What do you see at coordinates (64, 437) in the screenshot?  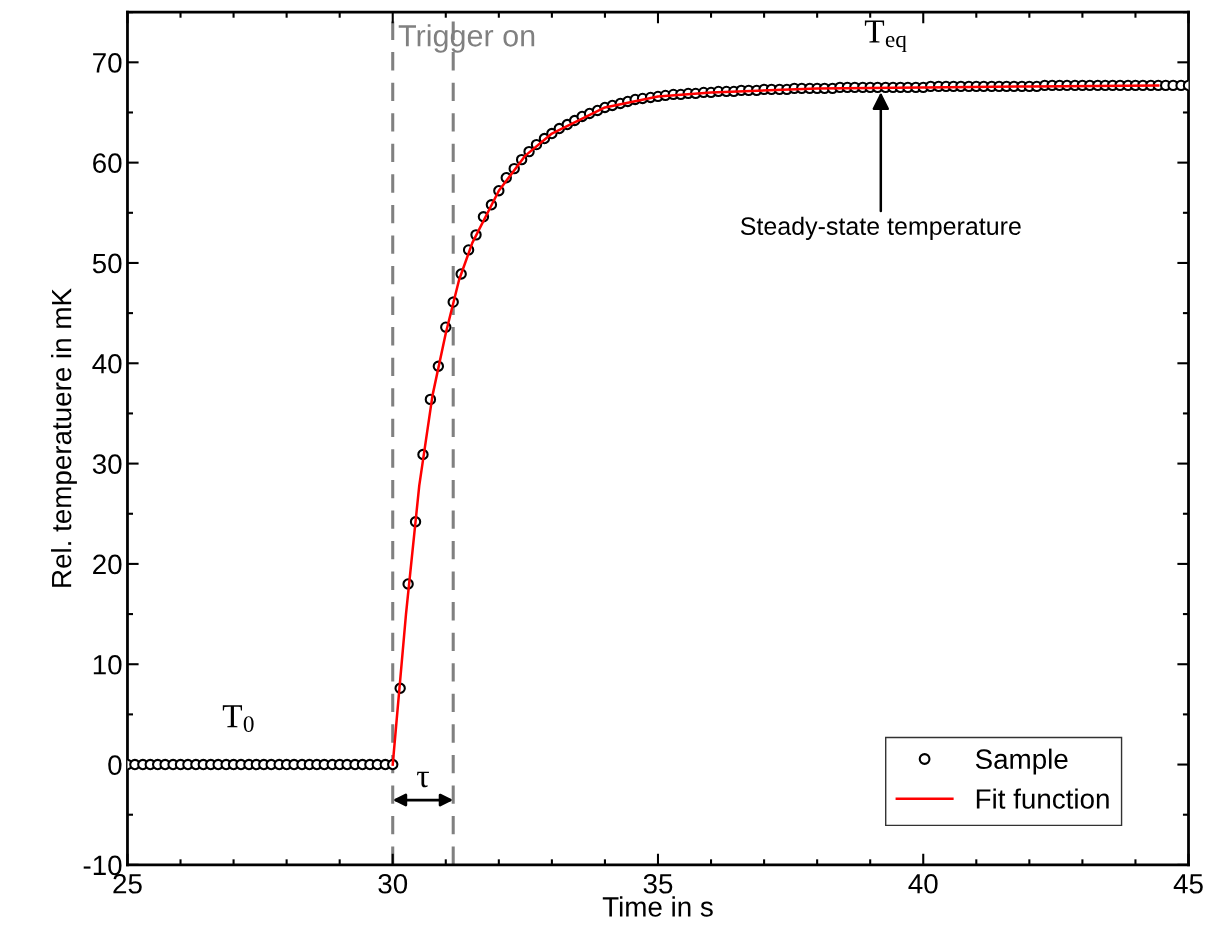 I see `y-axis-title: Rel. temperatuere in mK` at bounding box center [64, 437].